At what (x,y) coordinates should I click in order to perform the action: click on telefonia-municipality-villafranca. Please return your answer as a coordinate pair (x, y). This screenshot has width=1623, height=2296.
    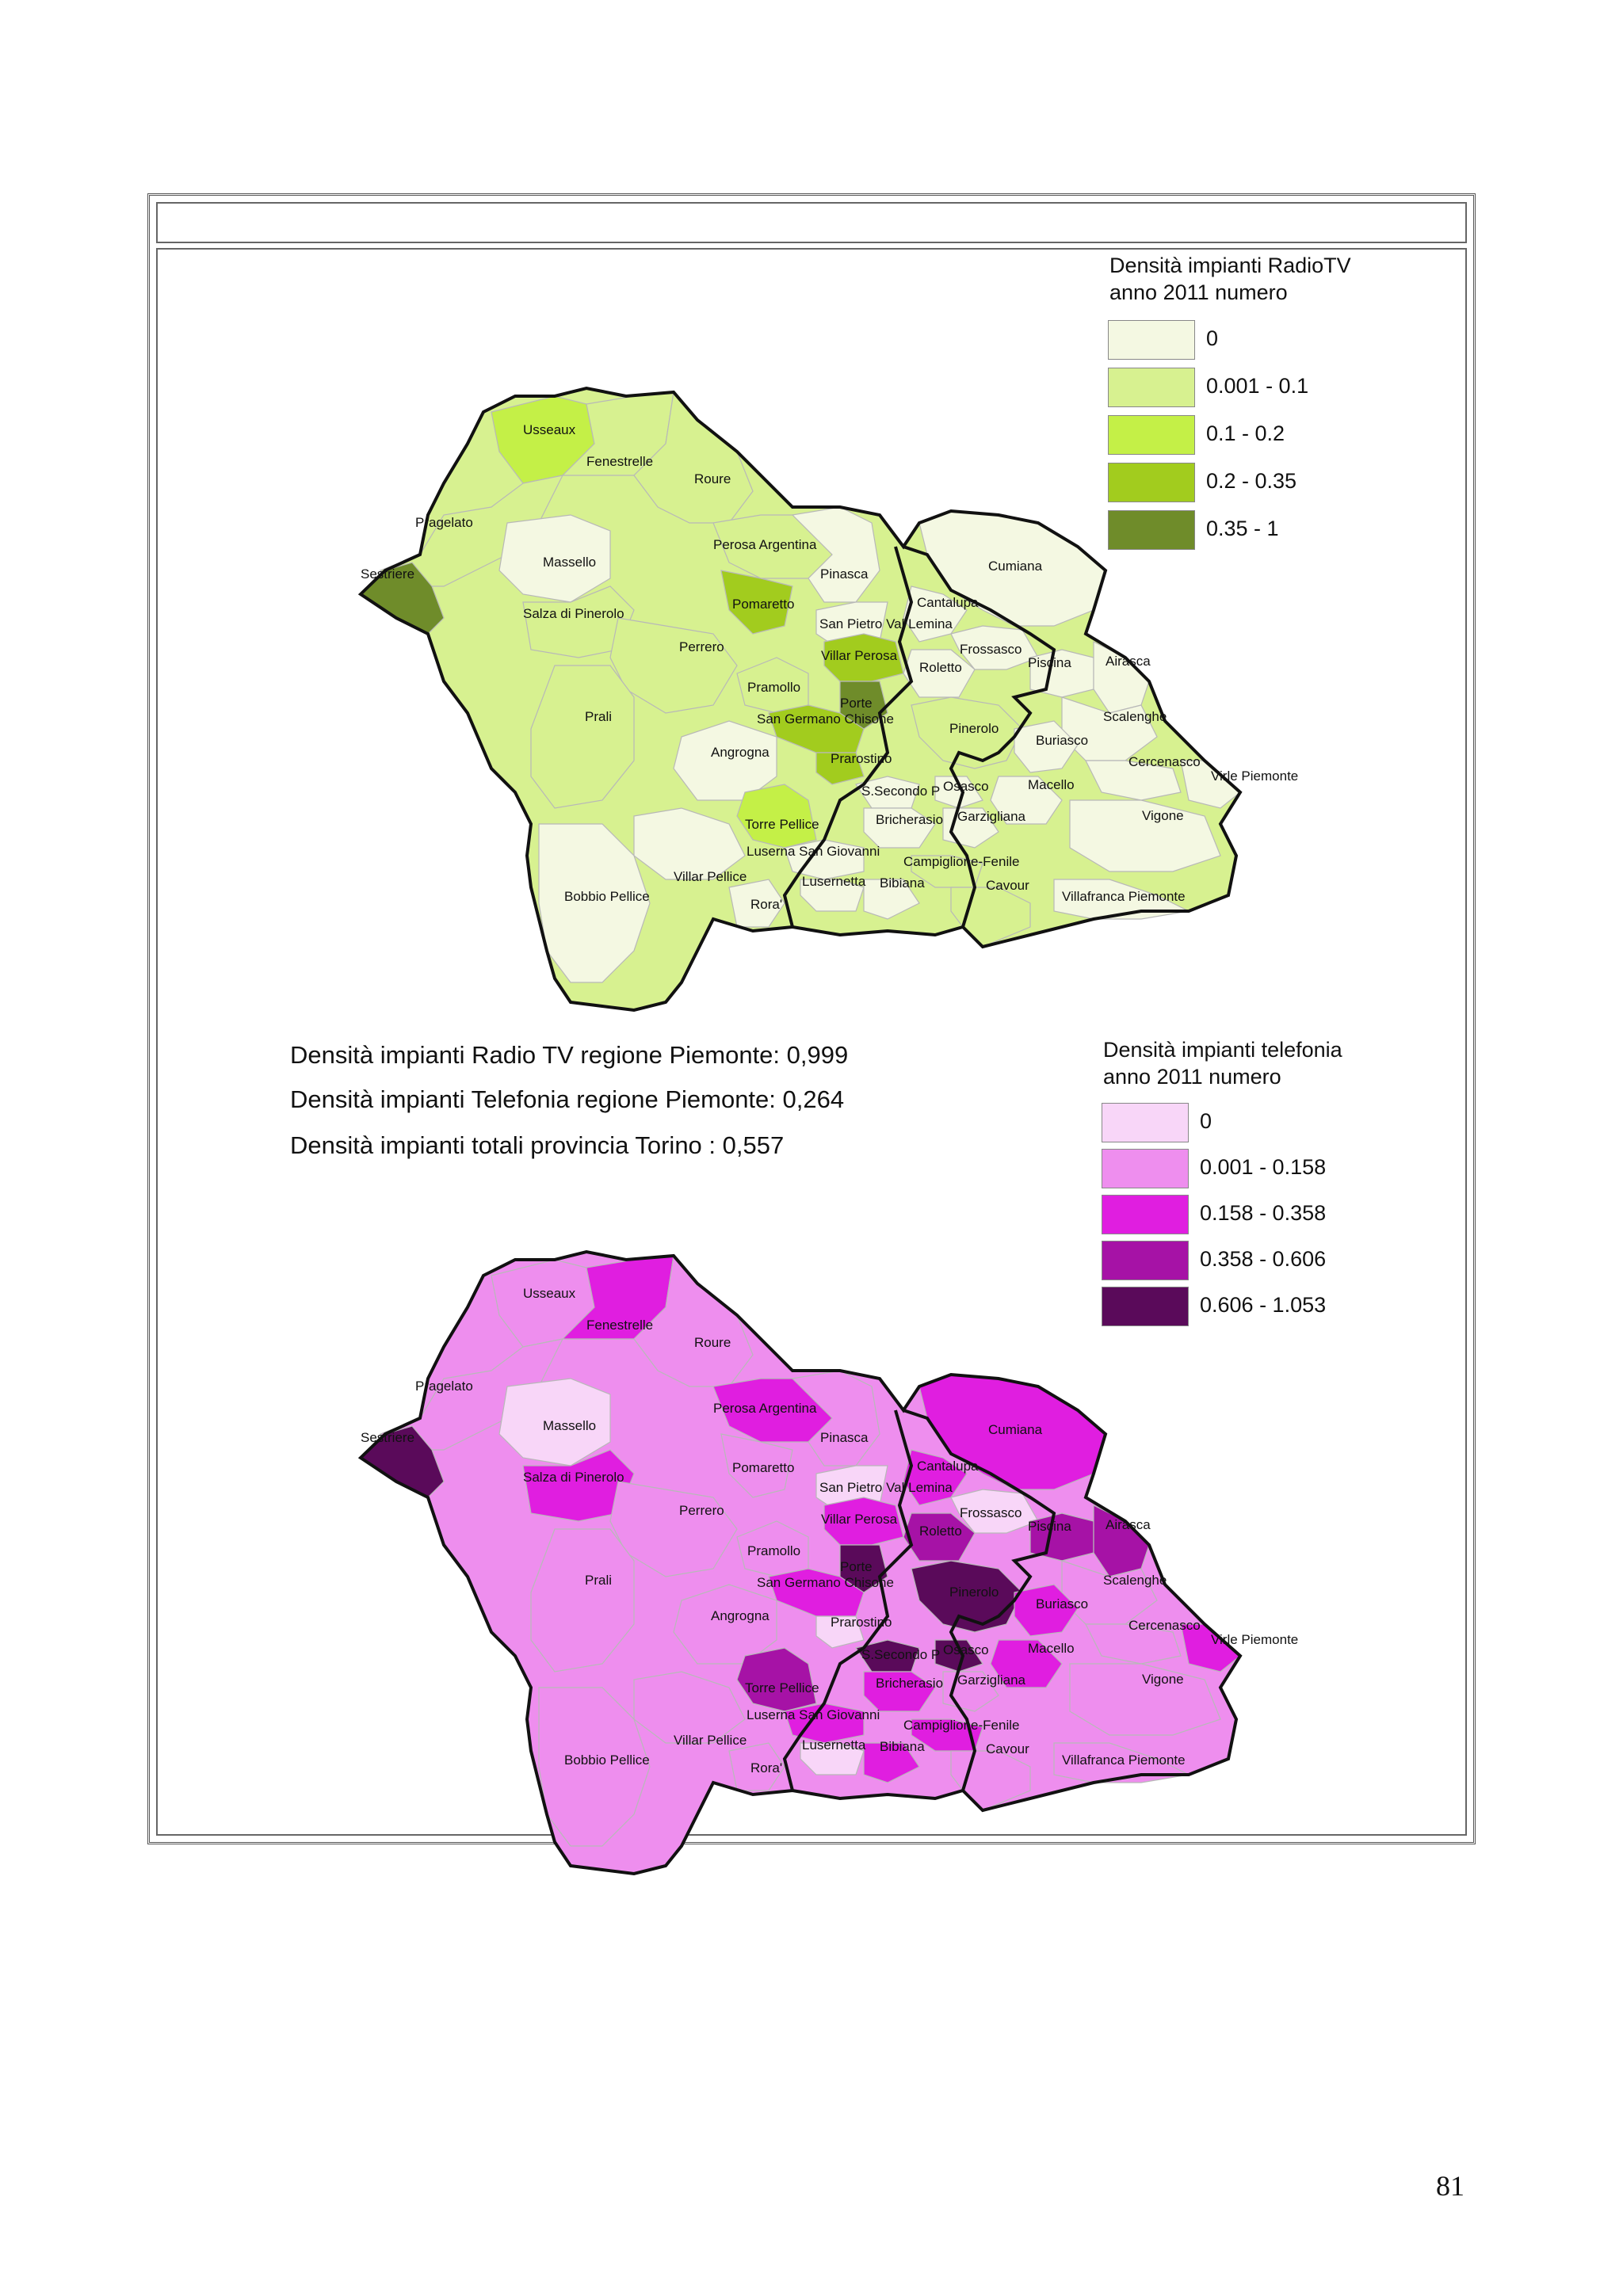
    Looking at the image, I should click on (1121, 1762).